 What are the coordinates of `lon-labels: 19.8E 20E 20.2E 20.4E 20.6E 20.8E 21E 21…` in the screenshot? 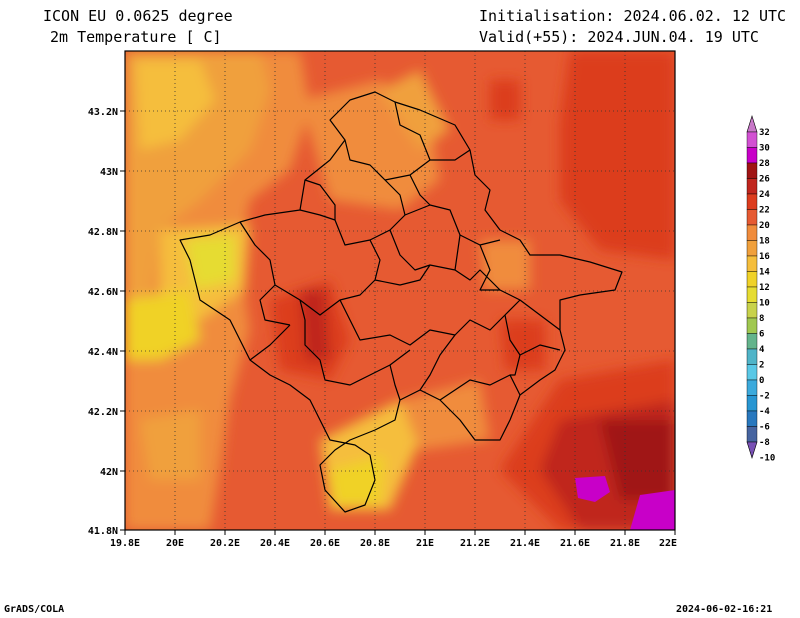 It's located at (393, 543).